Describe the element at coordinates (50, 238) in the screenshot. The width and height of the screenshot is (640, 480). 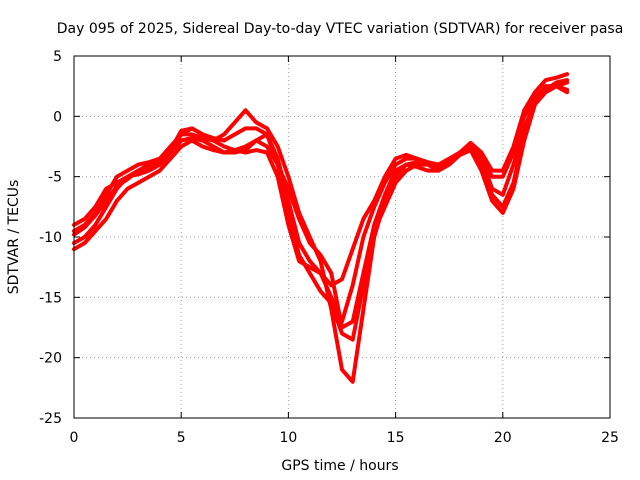
I see `y-tick-label: -10` at that location.